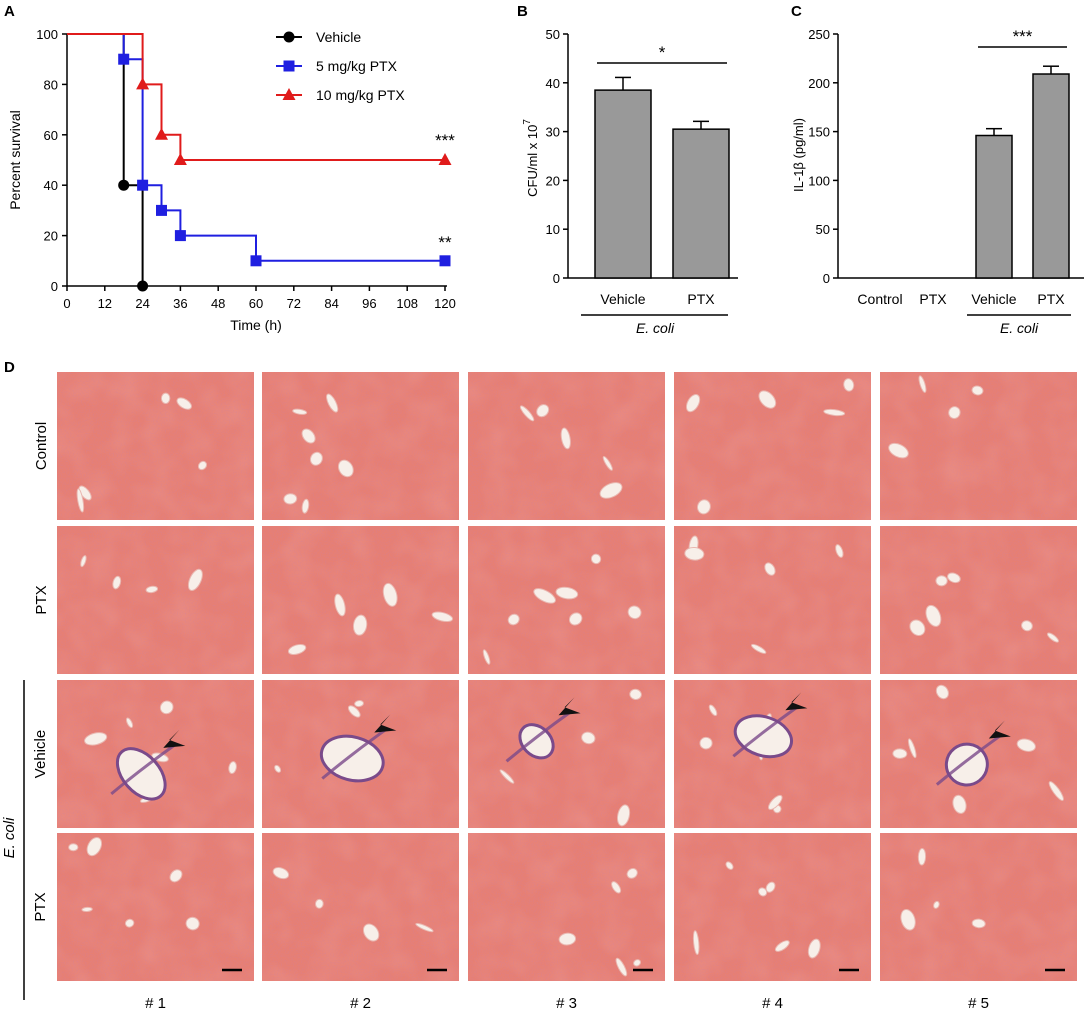 The image size is (1084, 1013). I want to click on il1b-bar, so click(1051, 176).